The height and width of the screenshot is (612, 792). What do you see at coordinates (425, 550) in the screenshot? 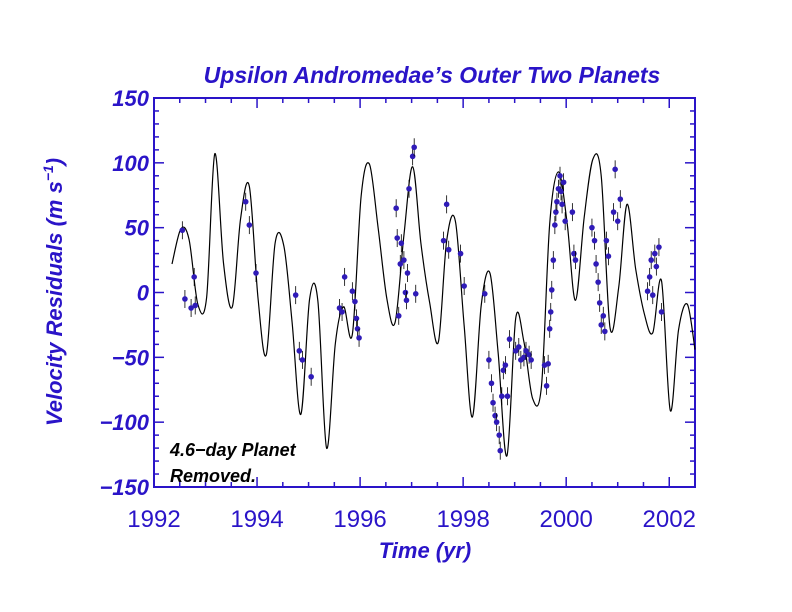
I see `x-axis-label: Time (yr)` at bounding box center [425, 550].